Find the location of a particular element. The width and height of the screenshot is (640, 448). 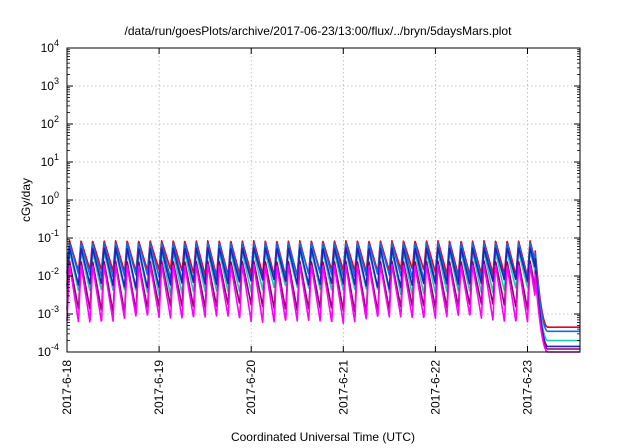

x-tick-label: 2017-6-18 is located at coordinates (67, 387).